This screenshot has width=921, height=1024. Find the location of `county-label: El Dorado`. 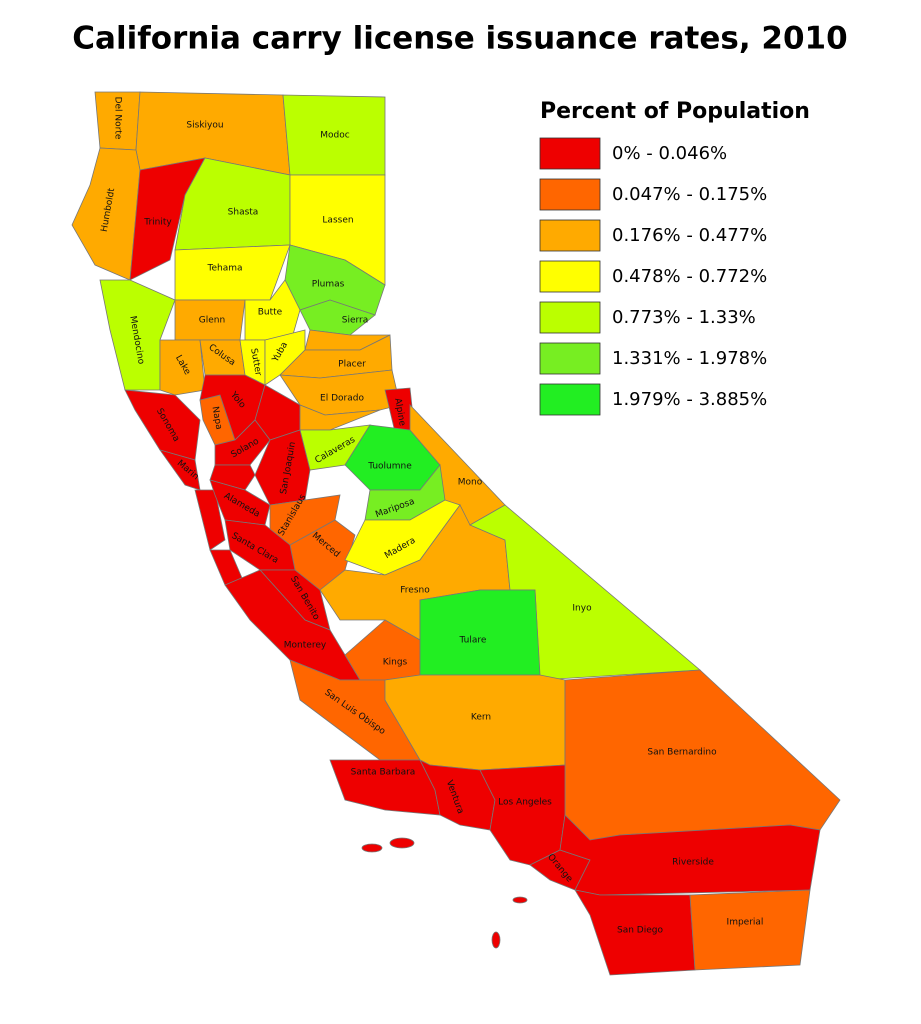

county-label: El Dorado is located at coordinates (342, 399).